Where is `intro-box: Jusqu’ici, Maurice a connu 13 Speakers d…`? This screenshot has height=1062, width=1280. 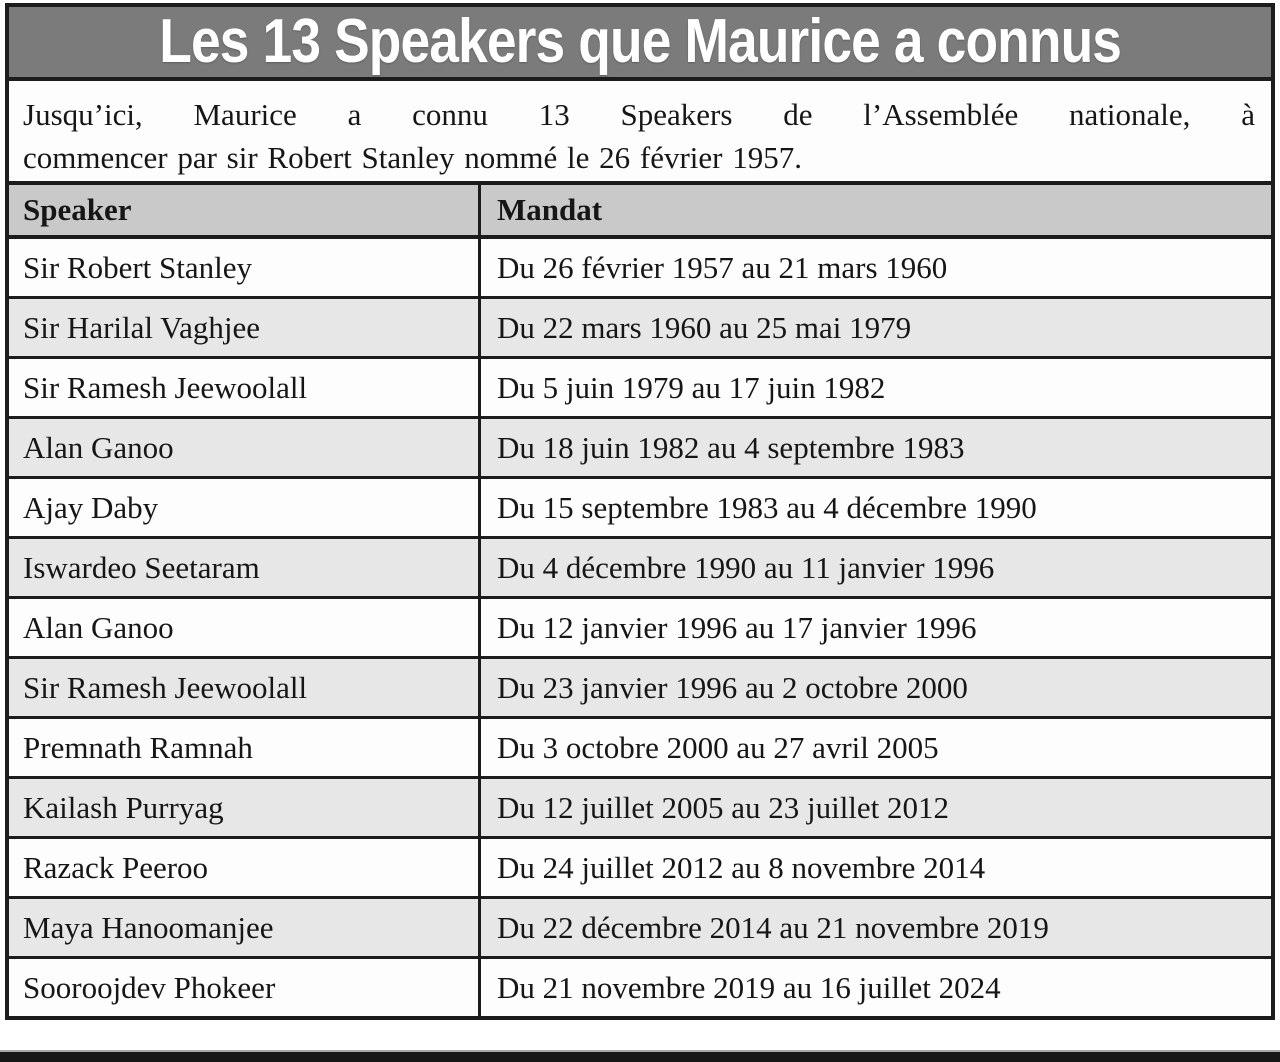 intro-box: Jusqu’ici, Maurice a connu 13 Speakers d… is located at coordinates (640, 133).